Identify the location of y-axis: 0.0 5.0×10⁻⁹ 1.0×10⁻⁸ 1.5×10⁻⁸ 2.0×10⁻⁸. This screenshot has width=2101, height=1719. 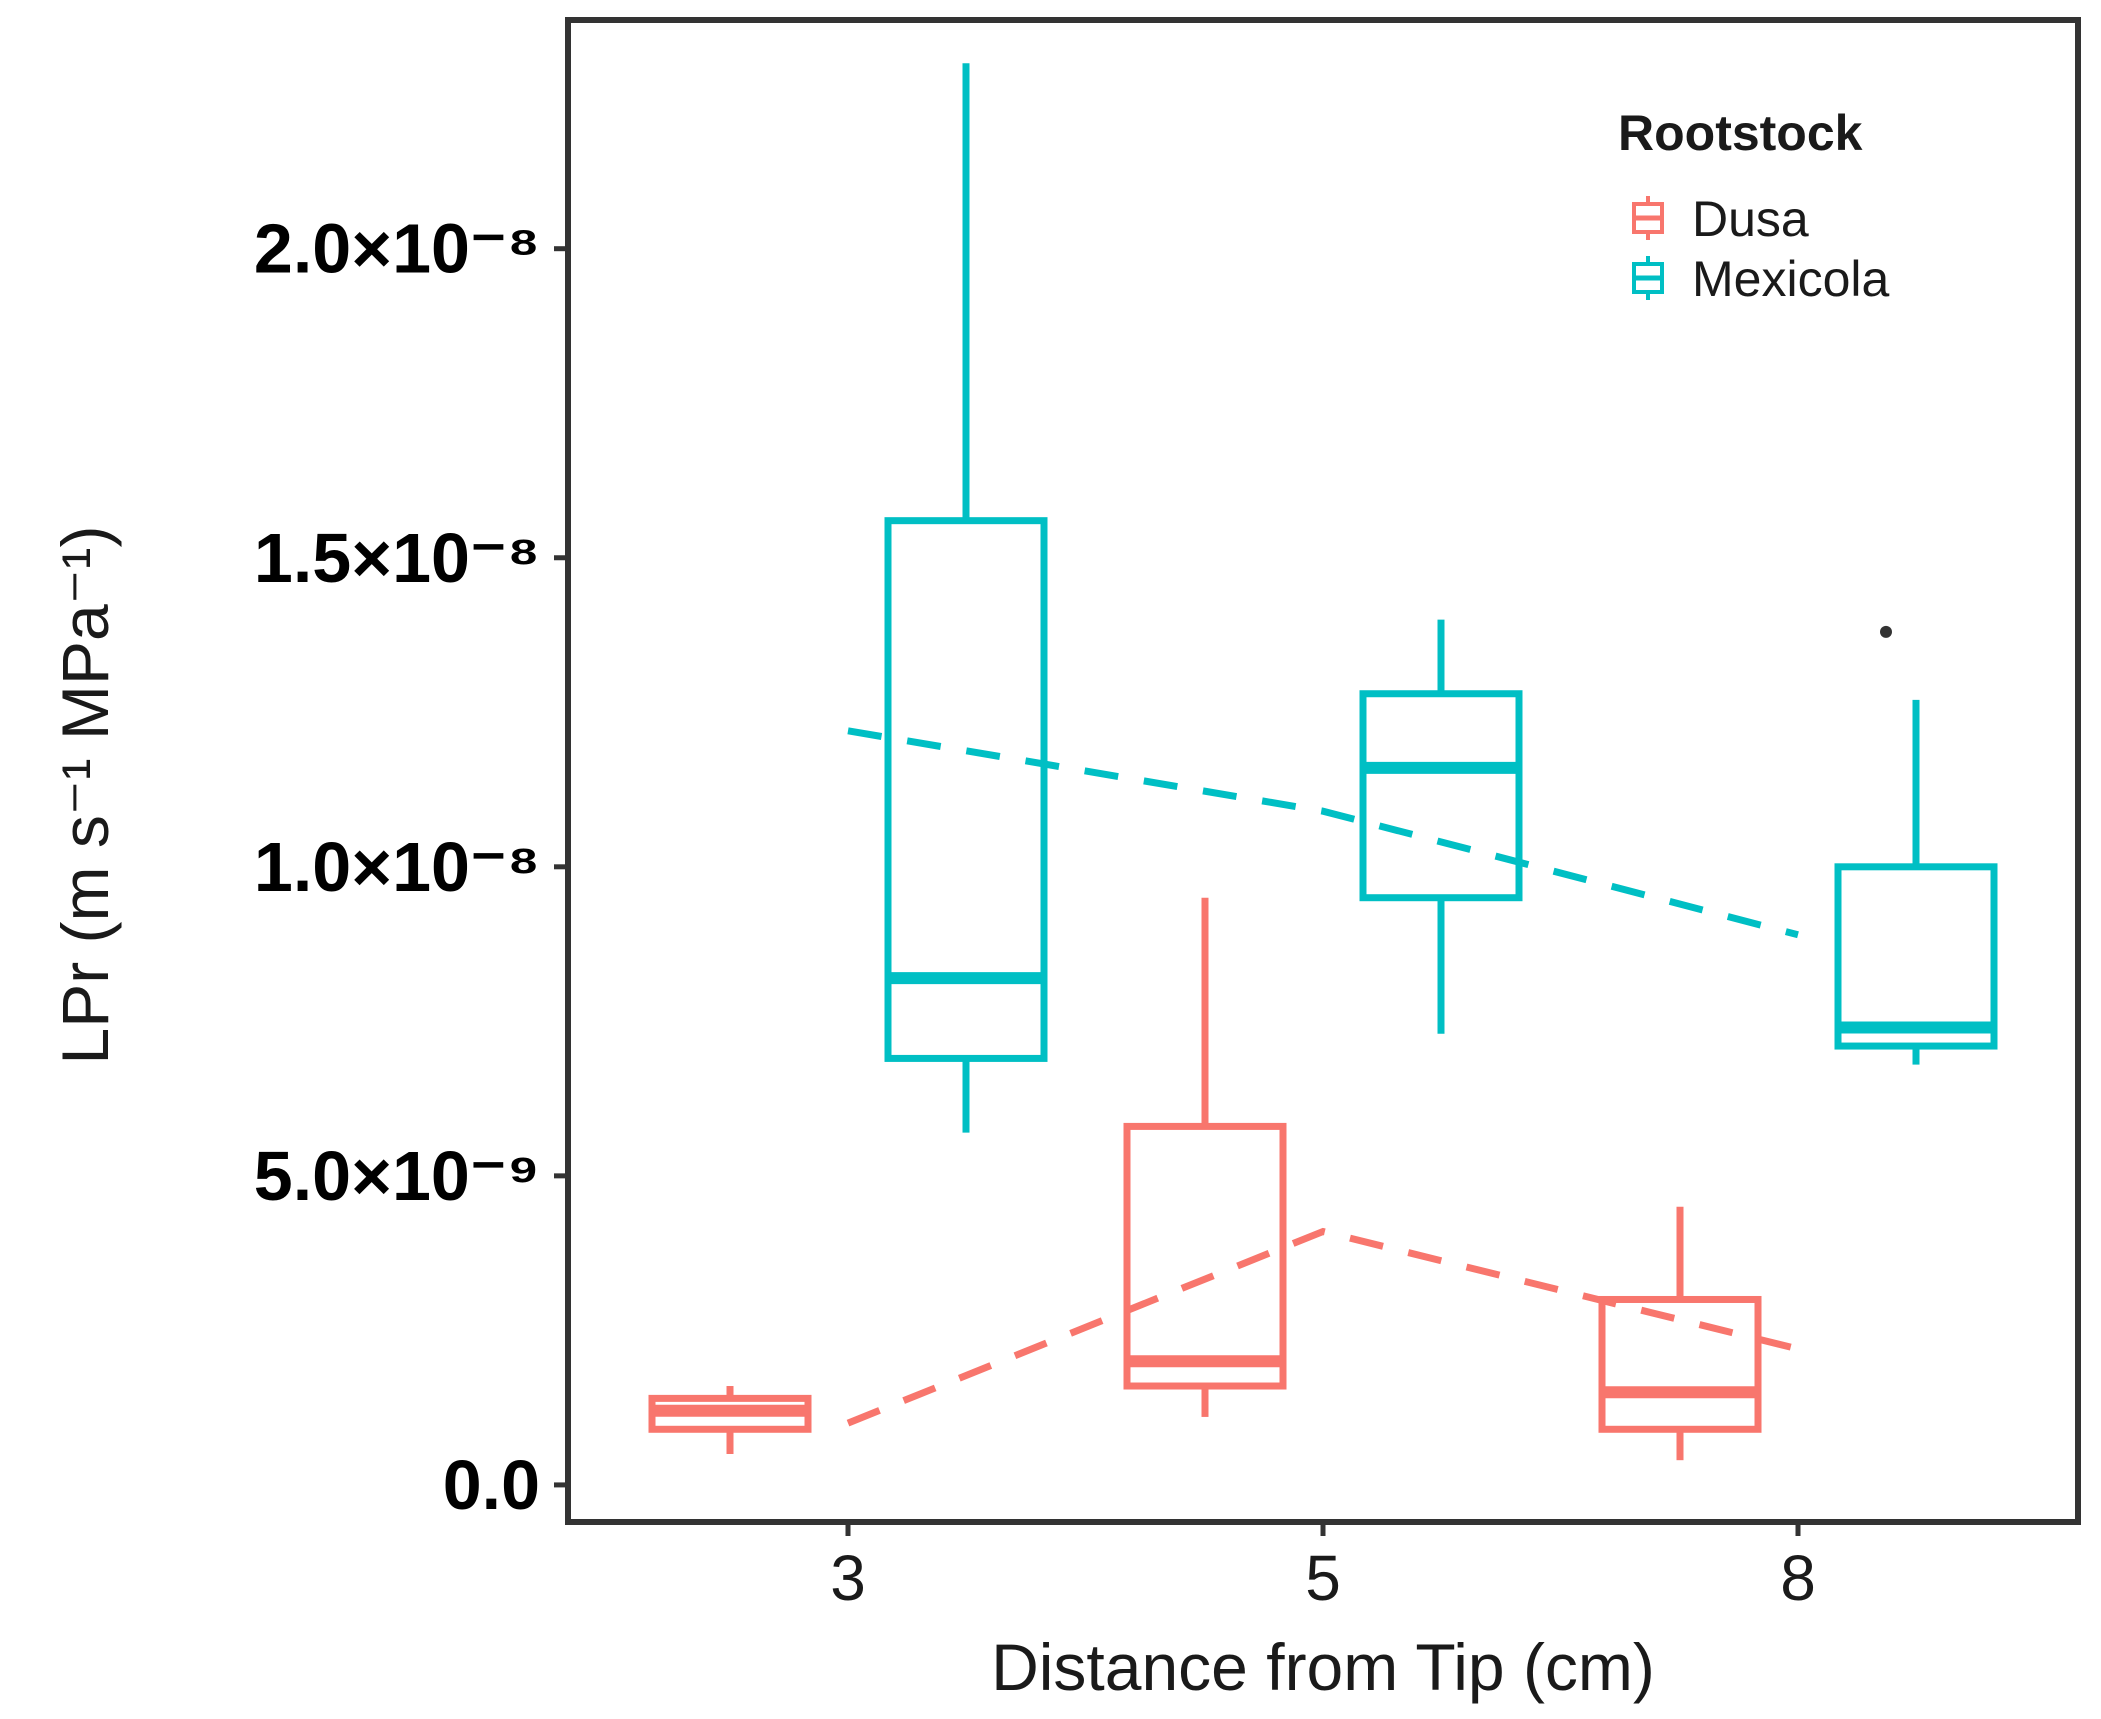
(411, 867).